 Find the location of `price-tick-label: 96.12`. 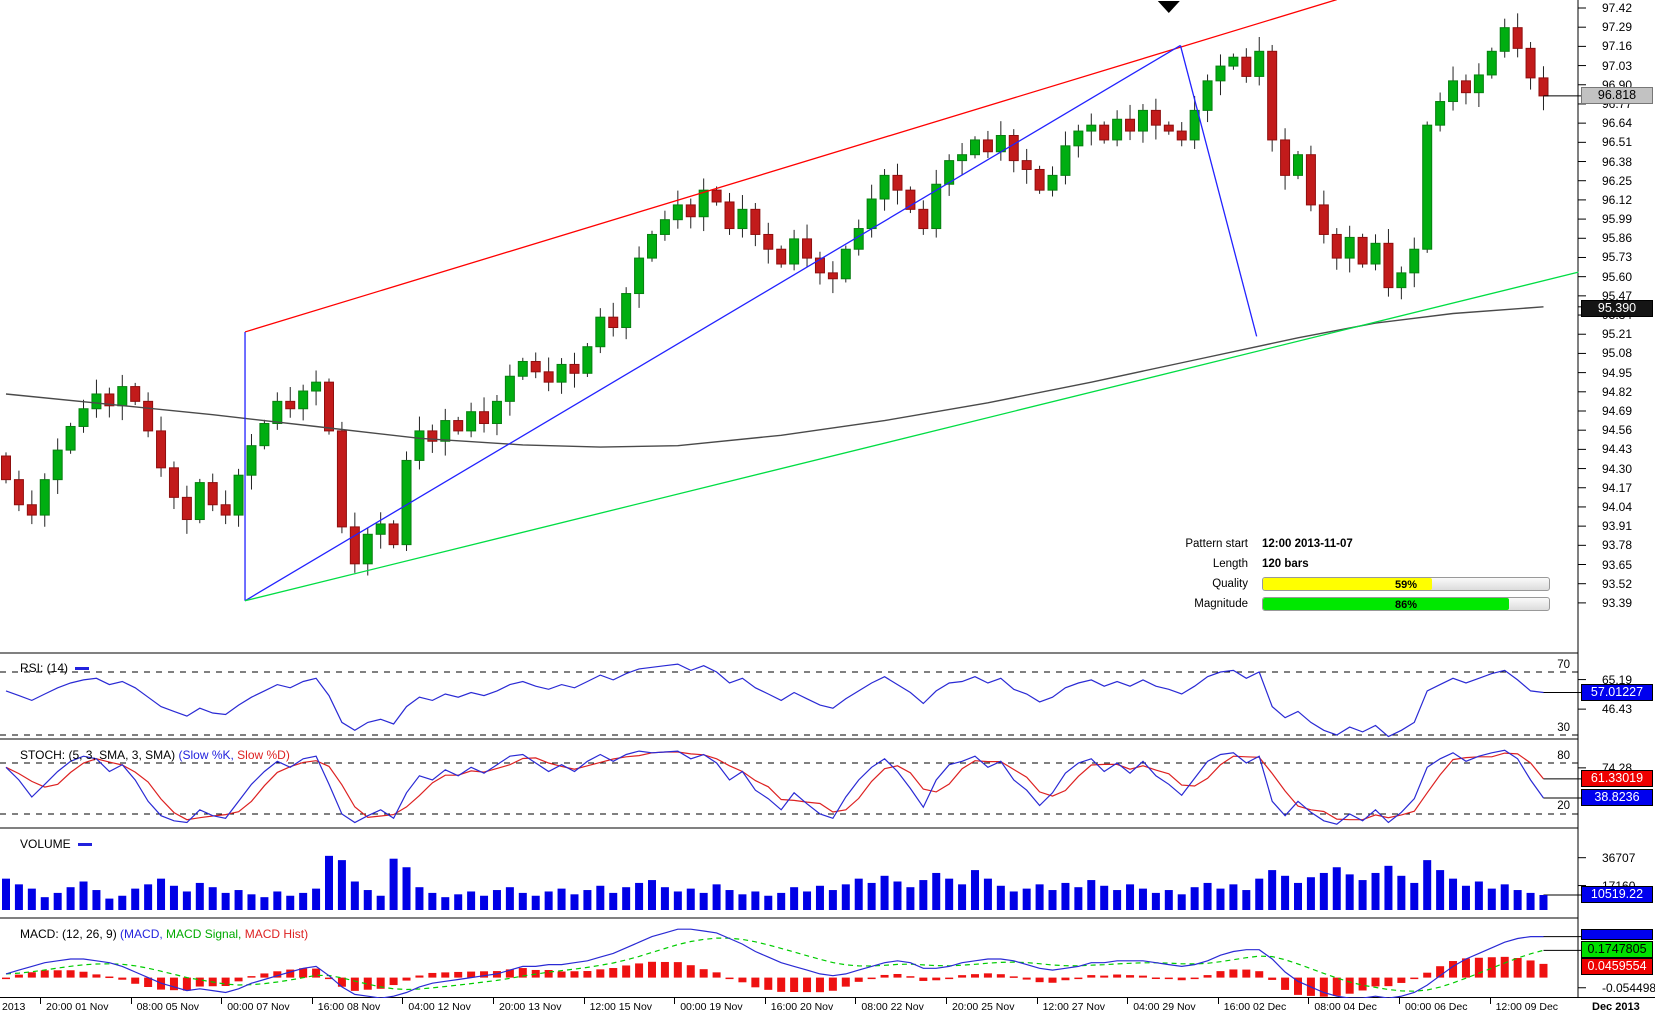

price-tick-label: 96.12 is located at coordinates (1617, 199).